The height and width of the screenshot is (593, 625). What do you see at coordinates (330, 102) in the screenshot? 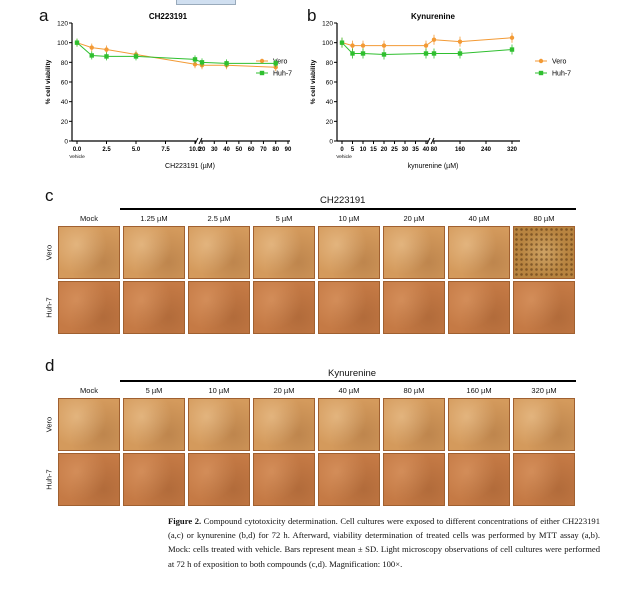
I see `chart-b-ytick-label: 40` at bounding box center [330, 102].